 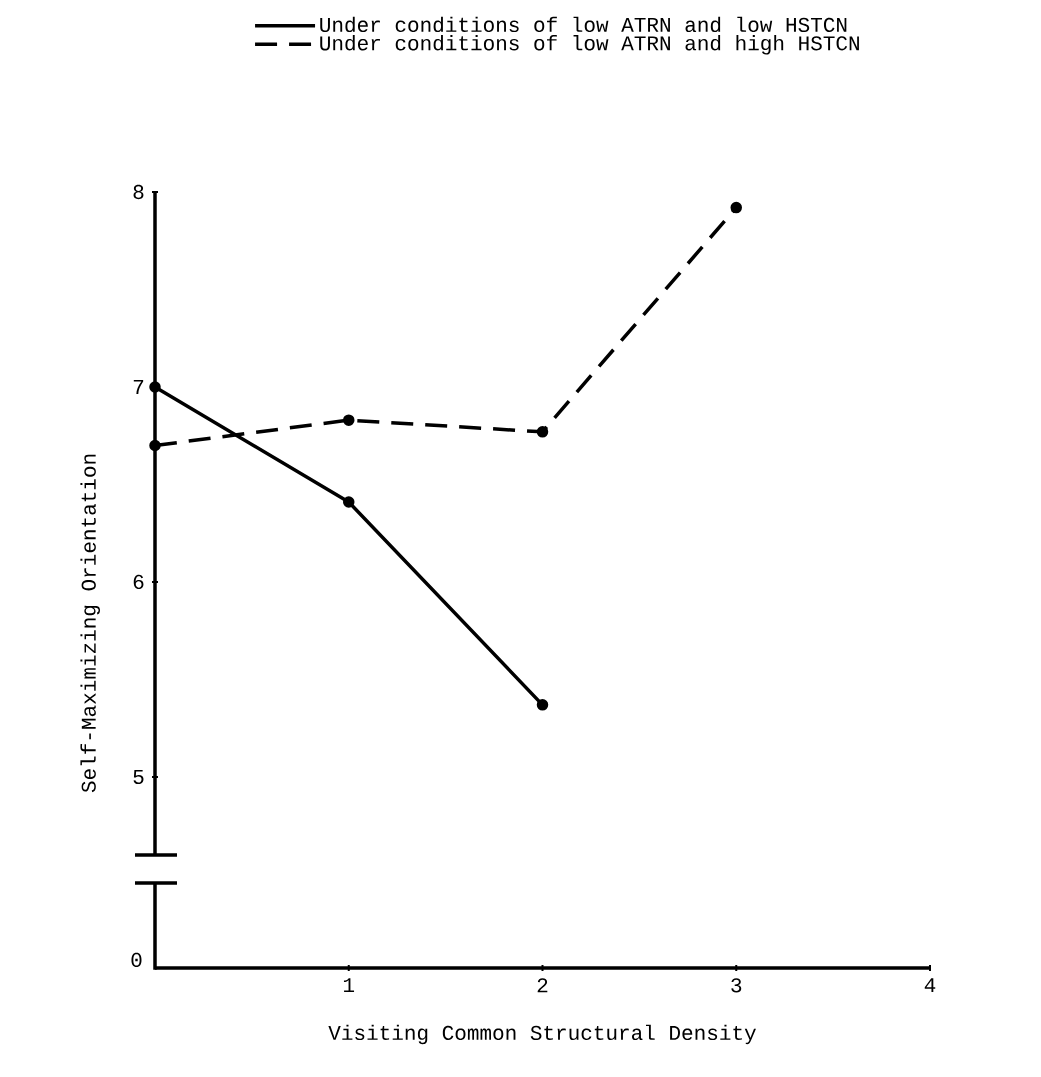 What do you see at coordinates (930, 985) in the screenshot?
I see `x-tick-label: 4` at bounding box center [930, 985].